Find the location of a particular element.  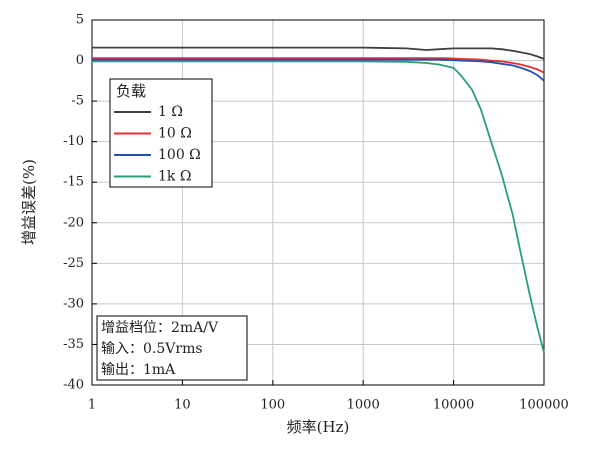

y-tick-label: -5 is located at coordinates (77, 101).